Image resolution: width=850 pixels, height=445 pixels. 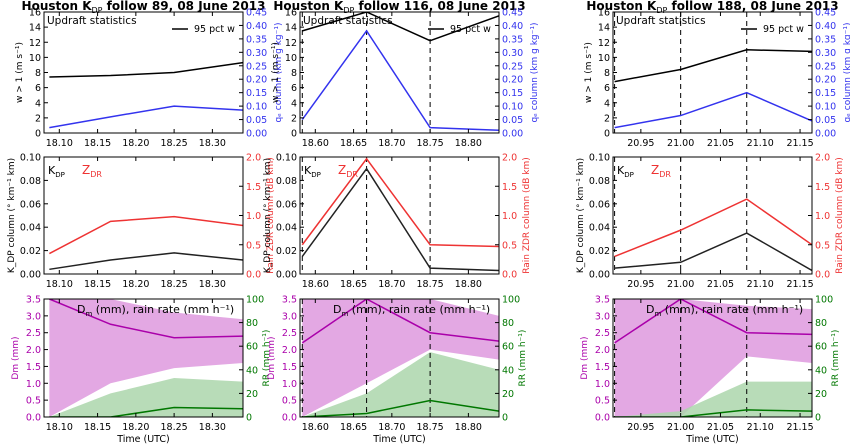 I want to click on panel-title: Houston KDP follow 188, 08 June 2013, so click(x=712, y=7).